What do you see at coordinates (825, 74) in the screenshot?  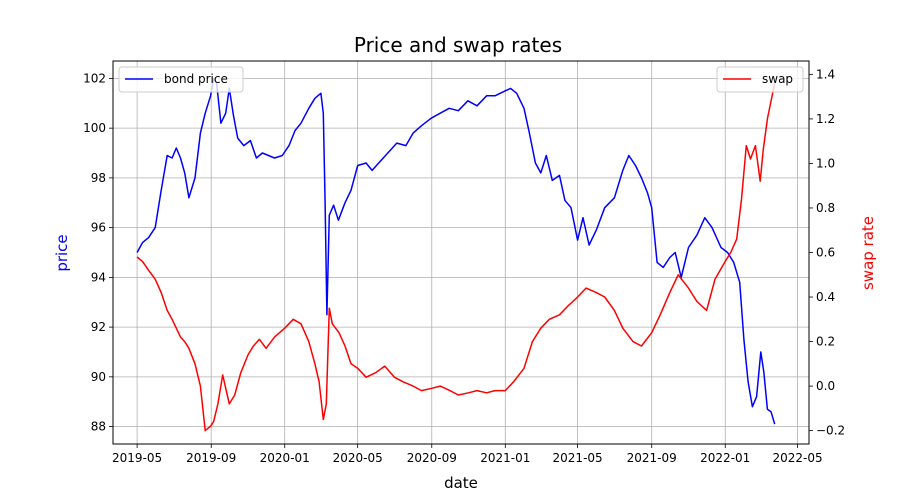 I see `y-right-tick-label: 1.4` at bounding box center [825, 74].